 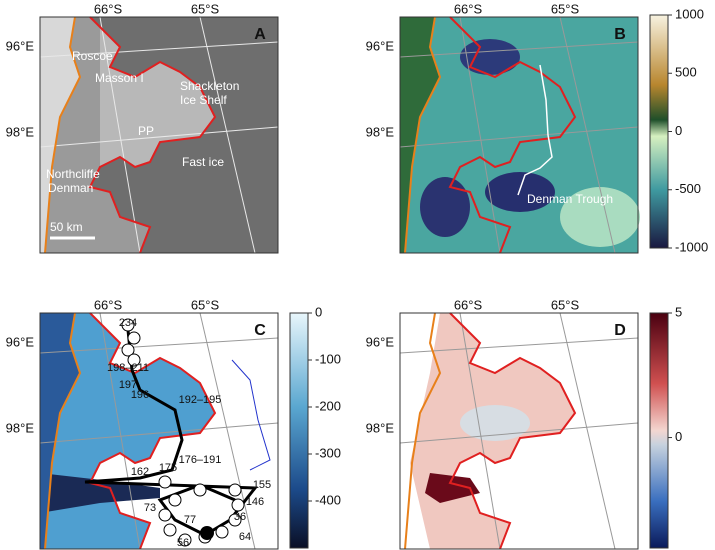 I want to click on station-highlight, so click(x=207, y=533).